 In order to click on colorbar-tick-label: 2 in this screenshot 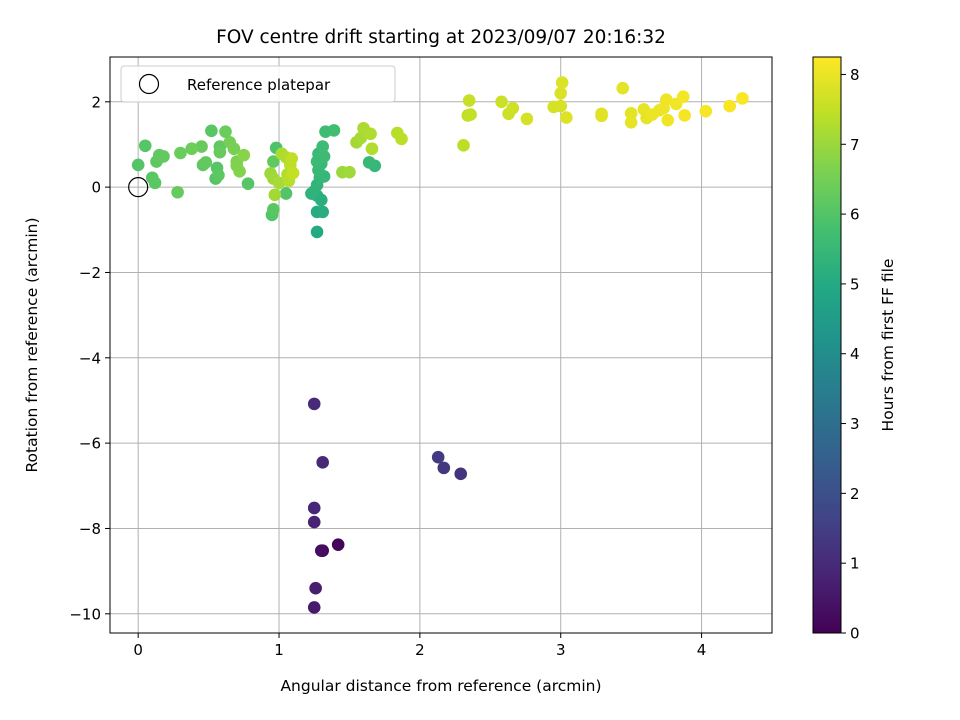, I will do `click(855, 494)`.